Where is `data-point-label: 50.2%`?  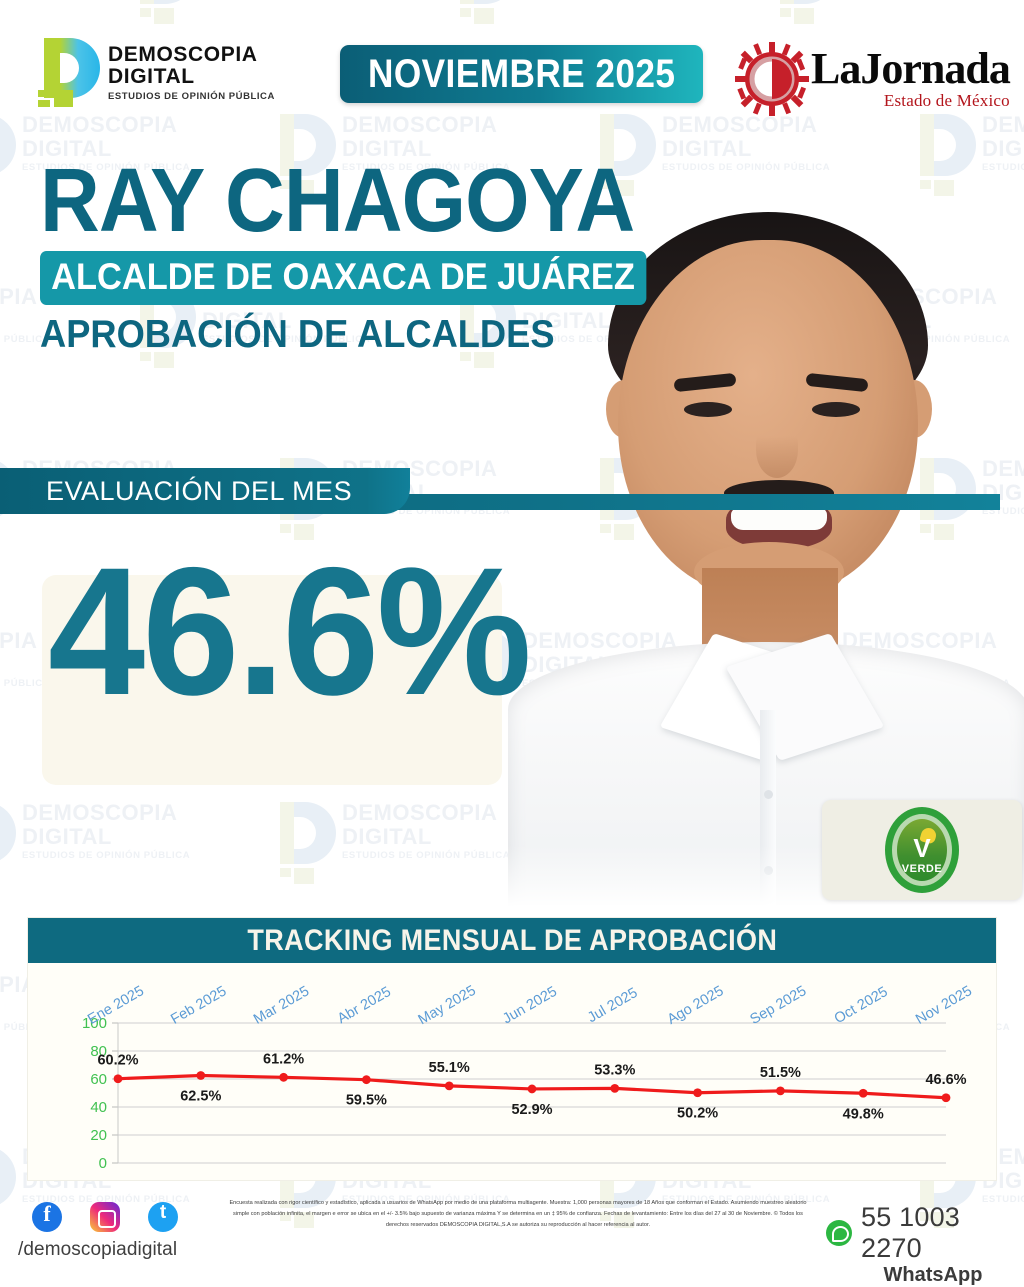 data-point-label: 50.2% is located at coordinates (697, 1114).